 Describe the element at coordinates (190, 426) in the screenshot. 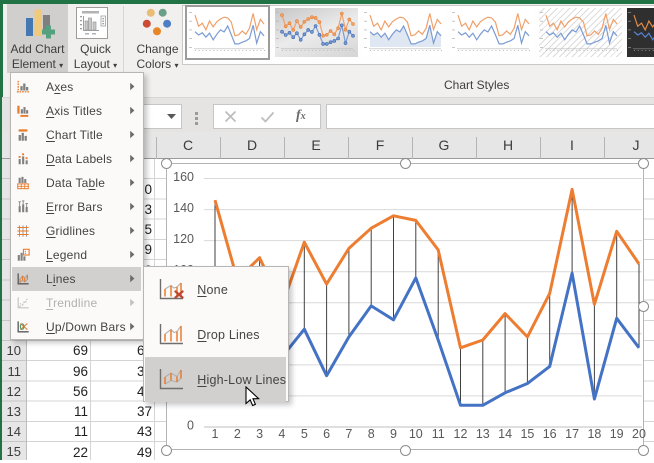

I see `svg-text: 0` at that location.